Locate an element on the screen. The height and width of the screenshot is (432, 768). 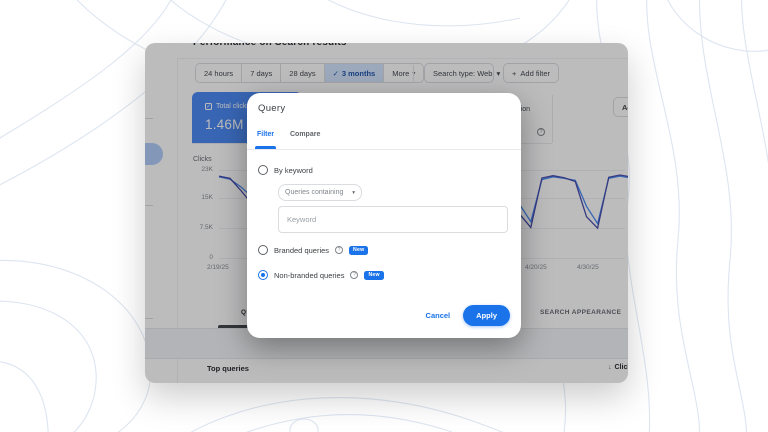
clipped-edge-button: Add is located at coordinates (620, 107).